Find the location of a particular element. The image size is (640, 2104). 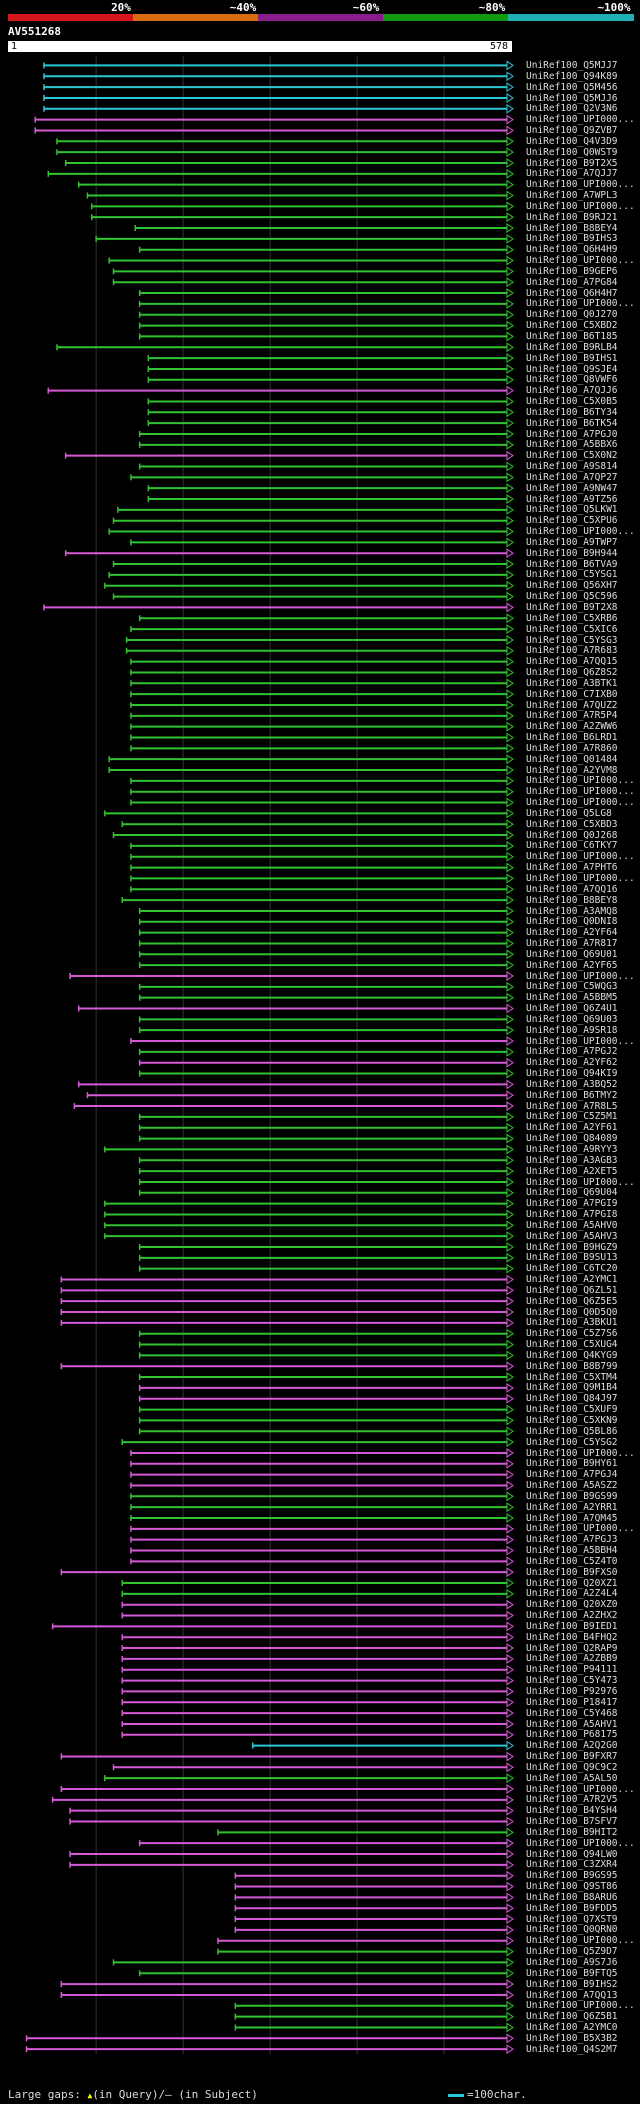

hit-label: UniRef100_C5XIC6 is located at coordinates (572, 629).